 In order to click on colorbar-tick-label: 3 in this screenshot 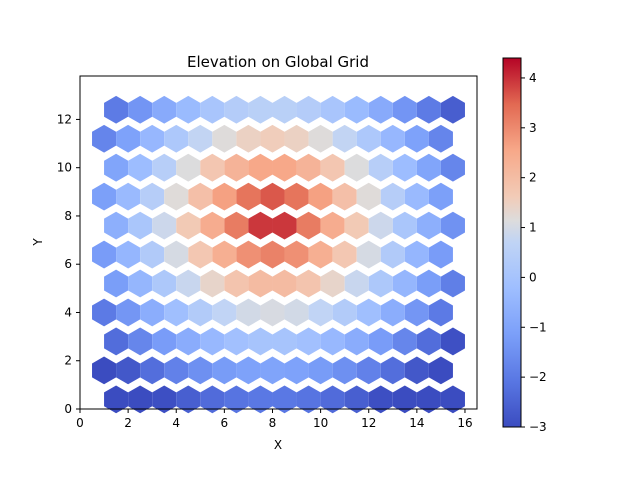, I will do `click(533, 128)`.